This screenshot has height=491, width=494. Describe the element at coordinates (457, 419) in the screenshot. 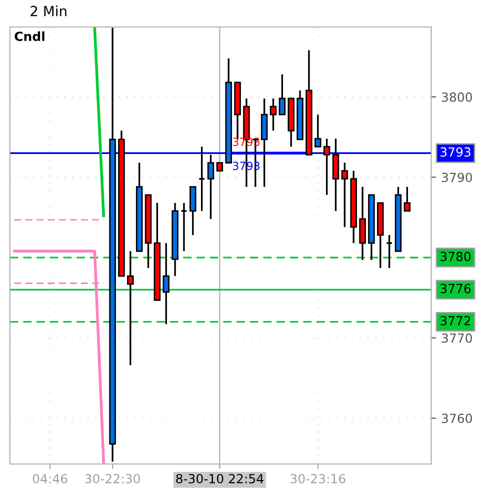

I see `y-tick-label: 3760` at that location.